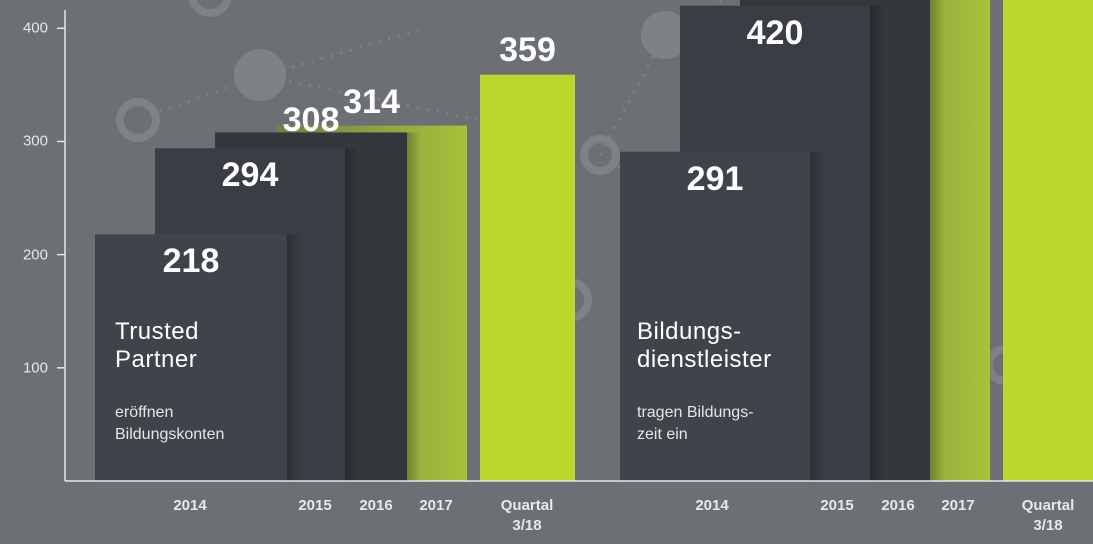  I want to click on group-description: eröffnen Bildungskonten, so click(170, 423).